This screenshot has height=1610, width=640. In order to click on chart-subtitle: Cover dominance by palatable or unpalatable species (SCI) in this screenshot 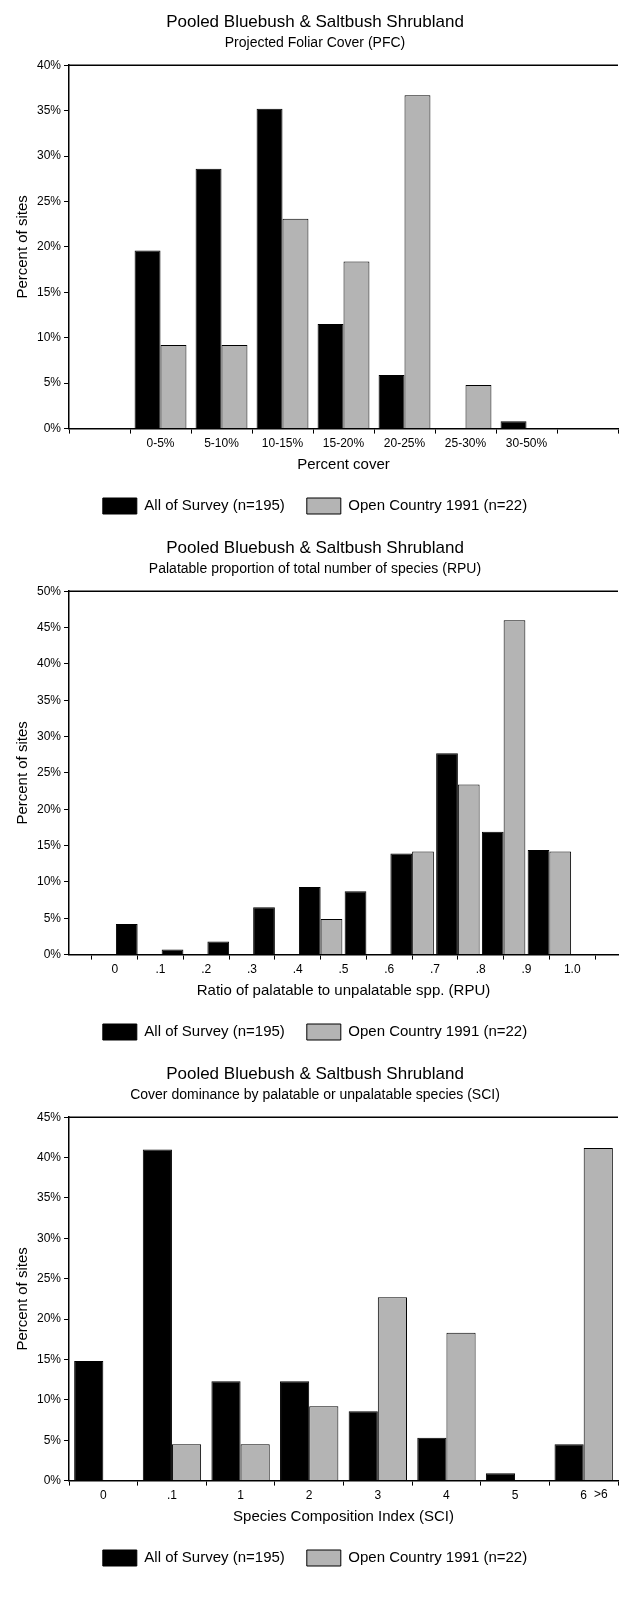, I will do `click(315, 1093)`.